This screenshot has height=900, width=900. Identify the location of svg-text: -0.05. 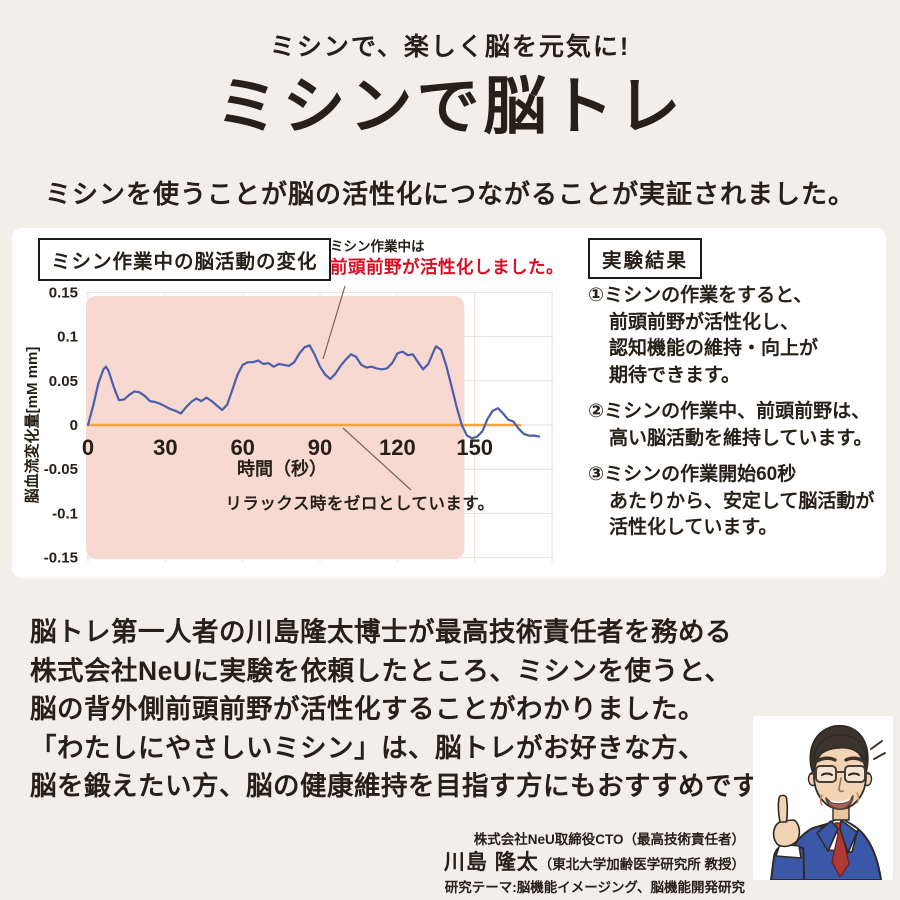
(61, 469).